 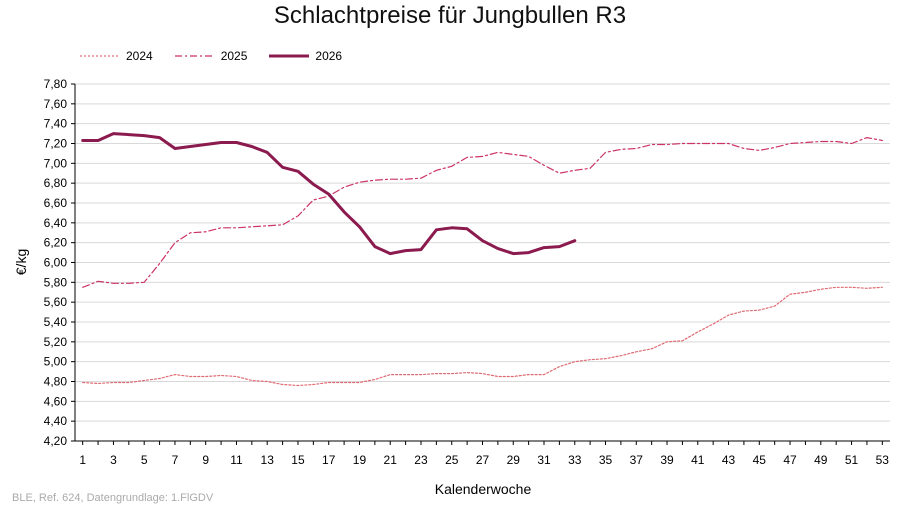 What do you see at coordinates (56, 223) in the screenshot?
I see `y-tick-label: 6,40` at bounding box center [56, 223].